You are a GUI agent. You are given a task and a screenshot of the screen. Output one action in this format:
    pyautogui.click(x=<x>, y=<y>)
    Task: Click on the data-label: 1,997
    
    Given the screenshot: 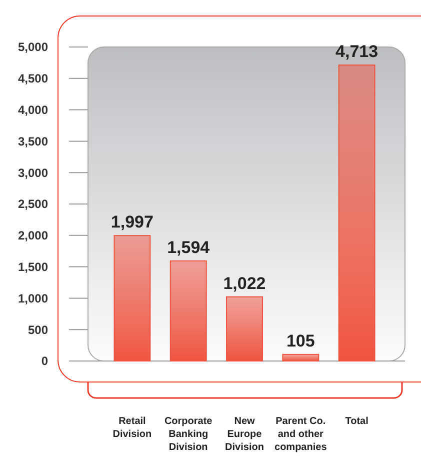 What is the action you would take?
    pyautogui.click(x=132, y=222)
    